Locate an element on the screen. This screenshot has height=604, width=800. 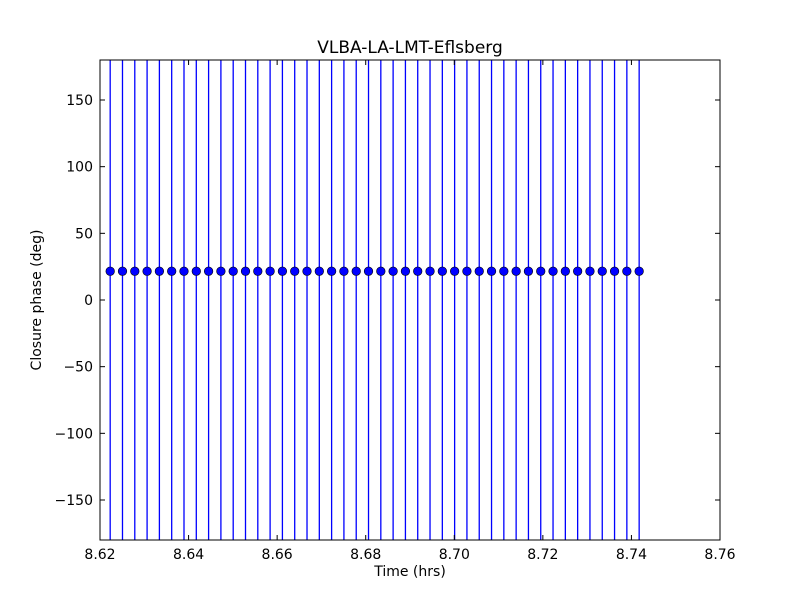
x-tick-label: 8.64 is located at coordinates (188, 555).